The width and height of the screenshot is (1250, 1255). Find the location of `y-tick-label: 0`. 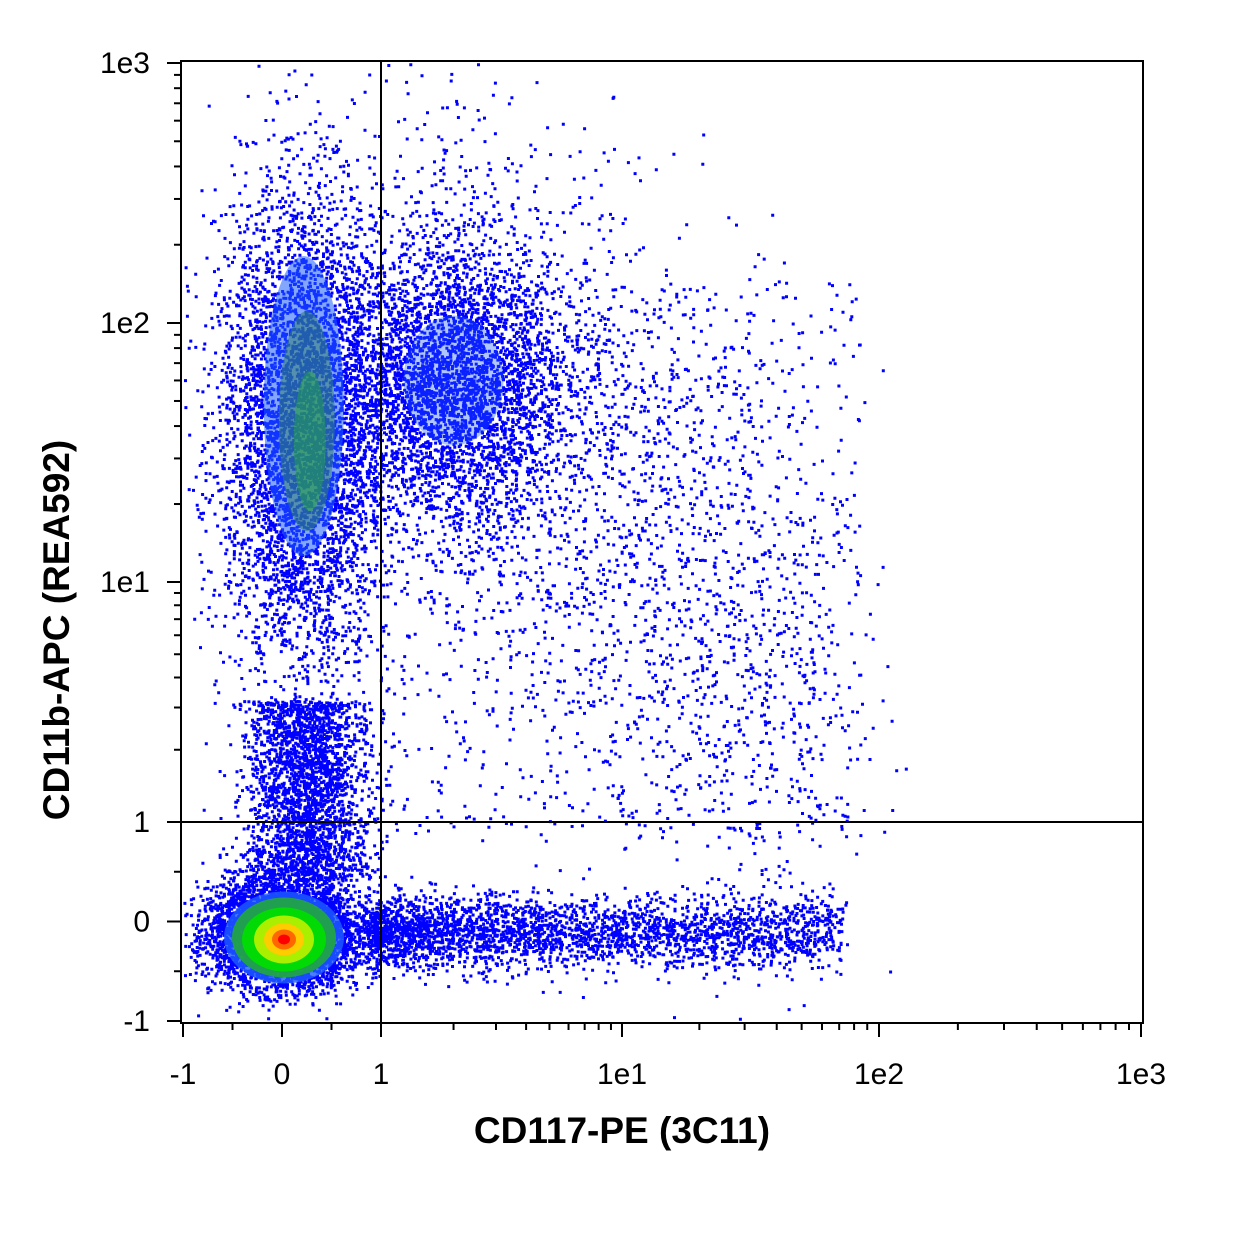

y-tick-label: 0 is located at coordinates (141, 922).